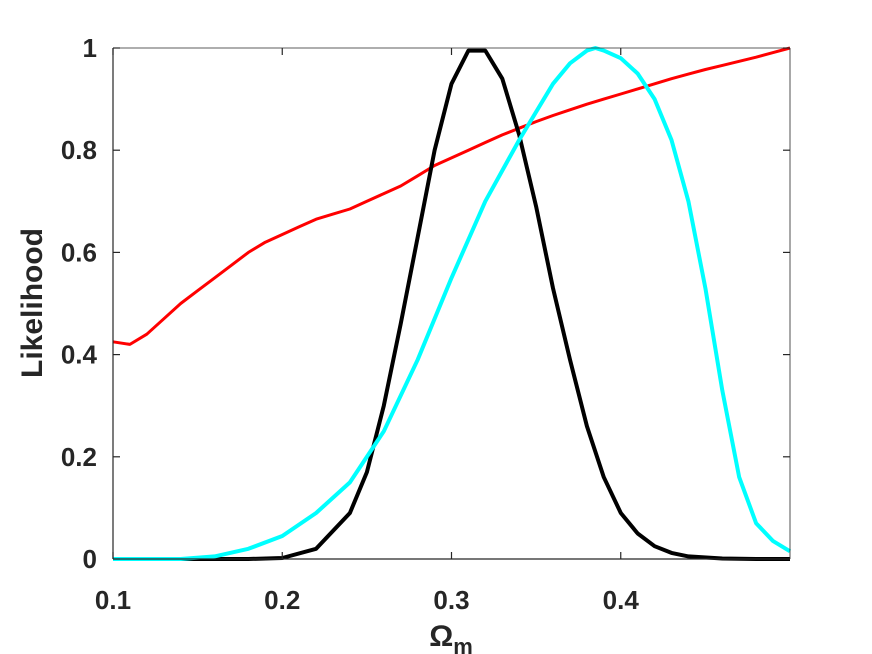 The width and height of the screenshot is (872, 654). Describe the element at coordinates (282, 600) in the screenshot. I see `x-tick-label: 0.2` at that location.